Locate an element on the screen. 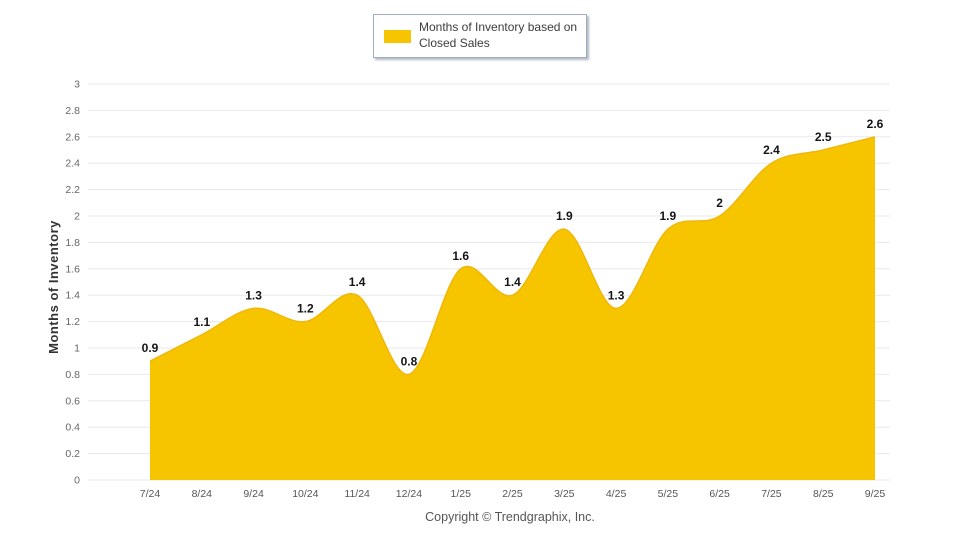 Image resolution: width=960 pixels, height=550 pixels. y-tick-label: 3 is located at coordinates (77, 85).